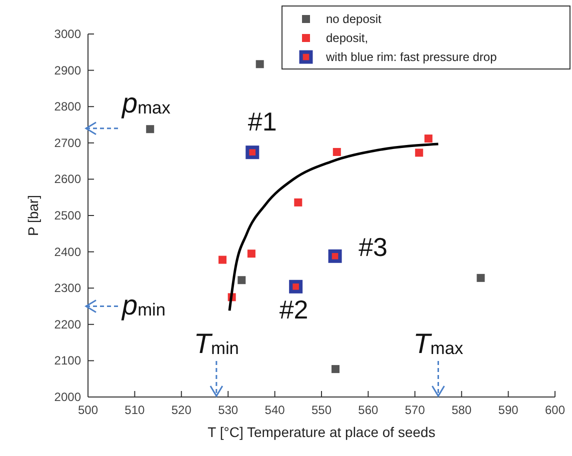 The width and height of the screenshot is (572, 456). What do you see at coordinates (68, 288) in the screenshot?
I see `y-tick-label: 2300` at bounding box center [68, 288].